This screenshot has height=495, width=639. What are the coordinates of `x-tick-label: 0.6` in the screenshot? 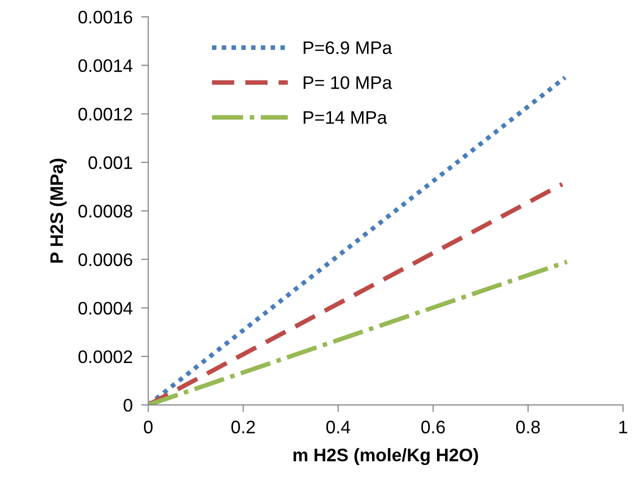 It's located at (433, 427).